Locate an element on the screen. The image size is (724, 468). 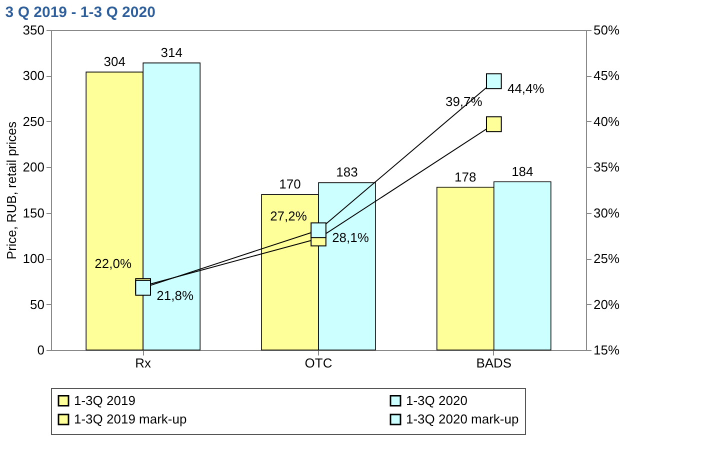
legend-label: 1-3Q 2019 mark-up is located at coordinates (130, 419).